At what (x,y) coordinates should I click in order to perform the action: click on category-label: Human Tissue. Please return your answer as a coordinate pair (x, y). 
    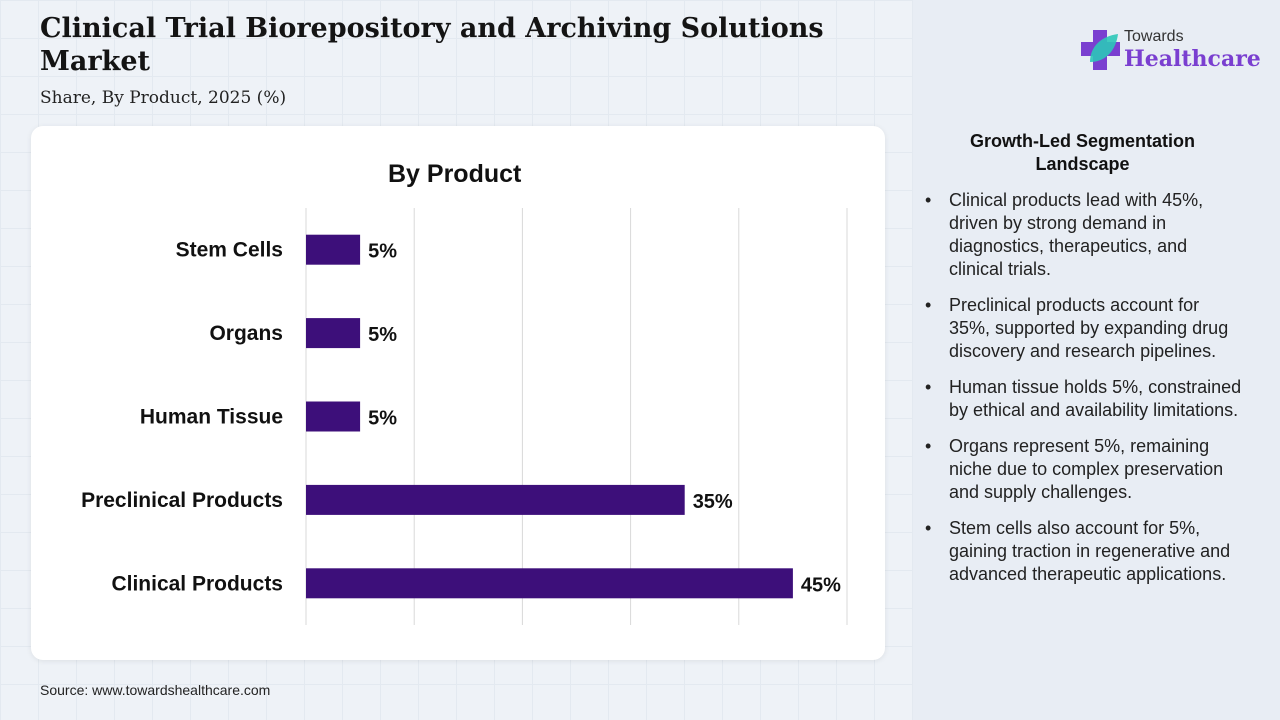
    Looking at the image, I should click on (211, 417).